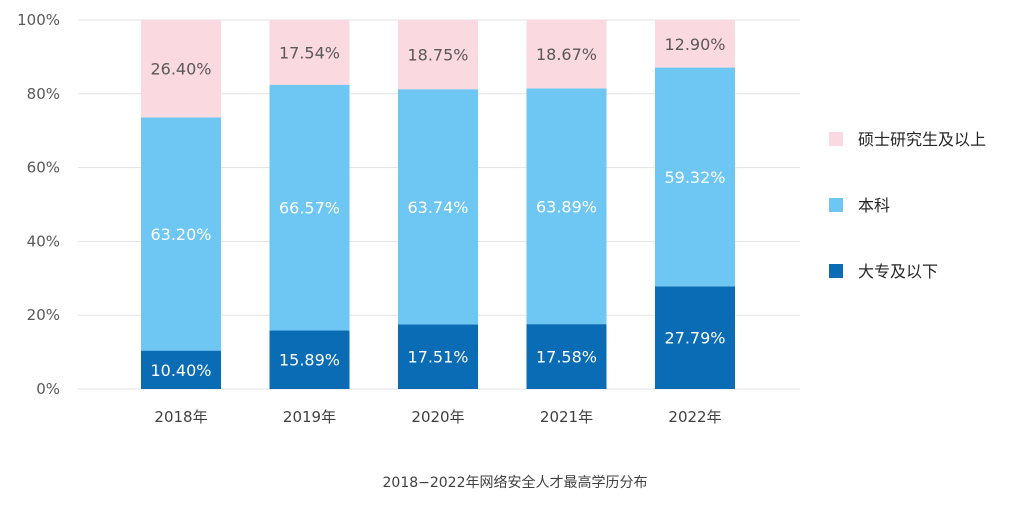 The width and height of the screenshot is (1015, 514). What do you see at coordinates (566, 417) in the screenshot?
I see `x-tick-label: 2021年` at bounding box center [566, 417].